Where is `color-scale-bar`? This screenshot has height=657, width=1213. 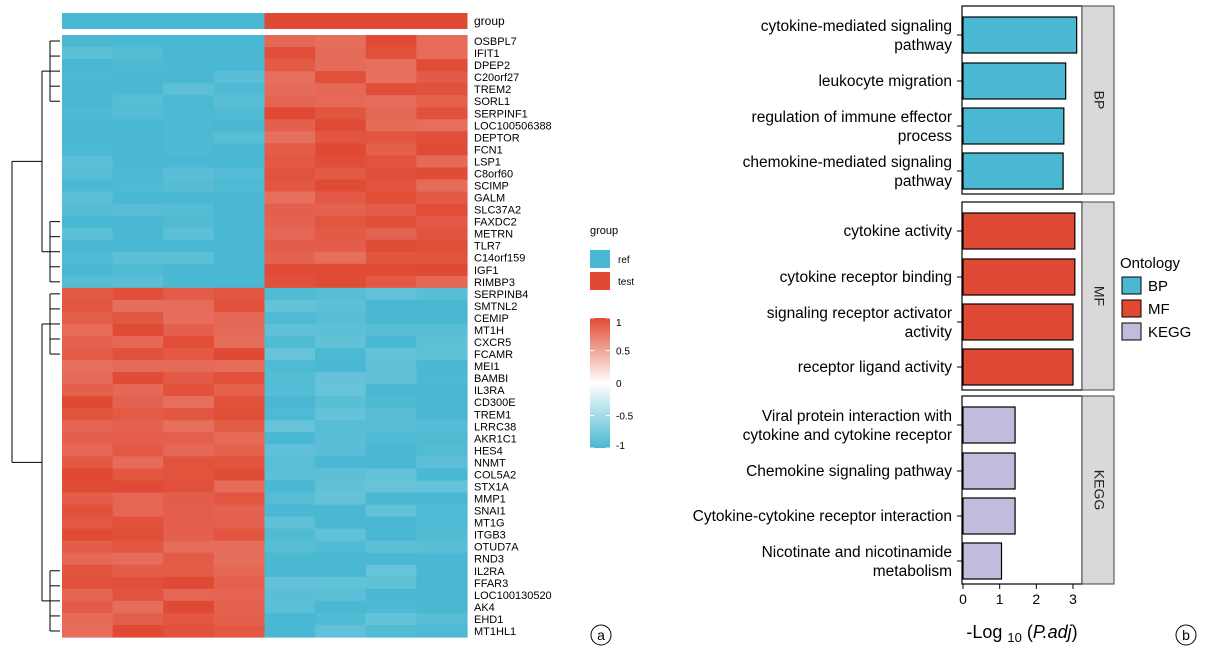
color-scale-bar is located at coordinates (600, 383).